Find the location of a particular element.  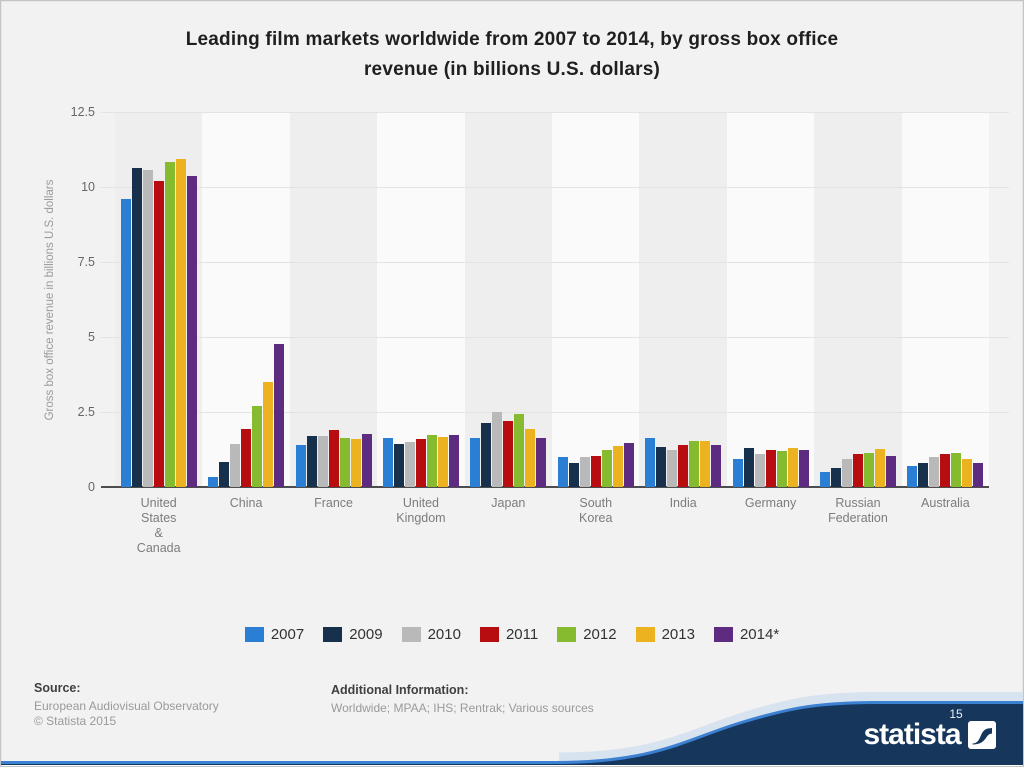

legend-label: 2013 is located at coordinates (678, 634).